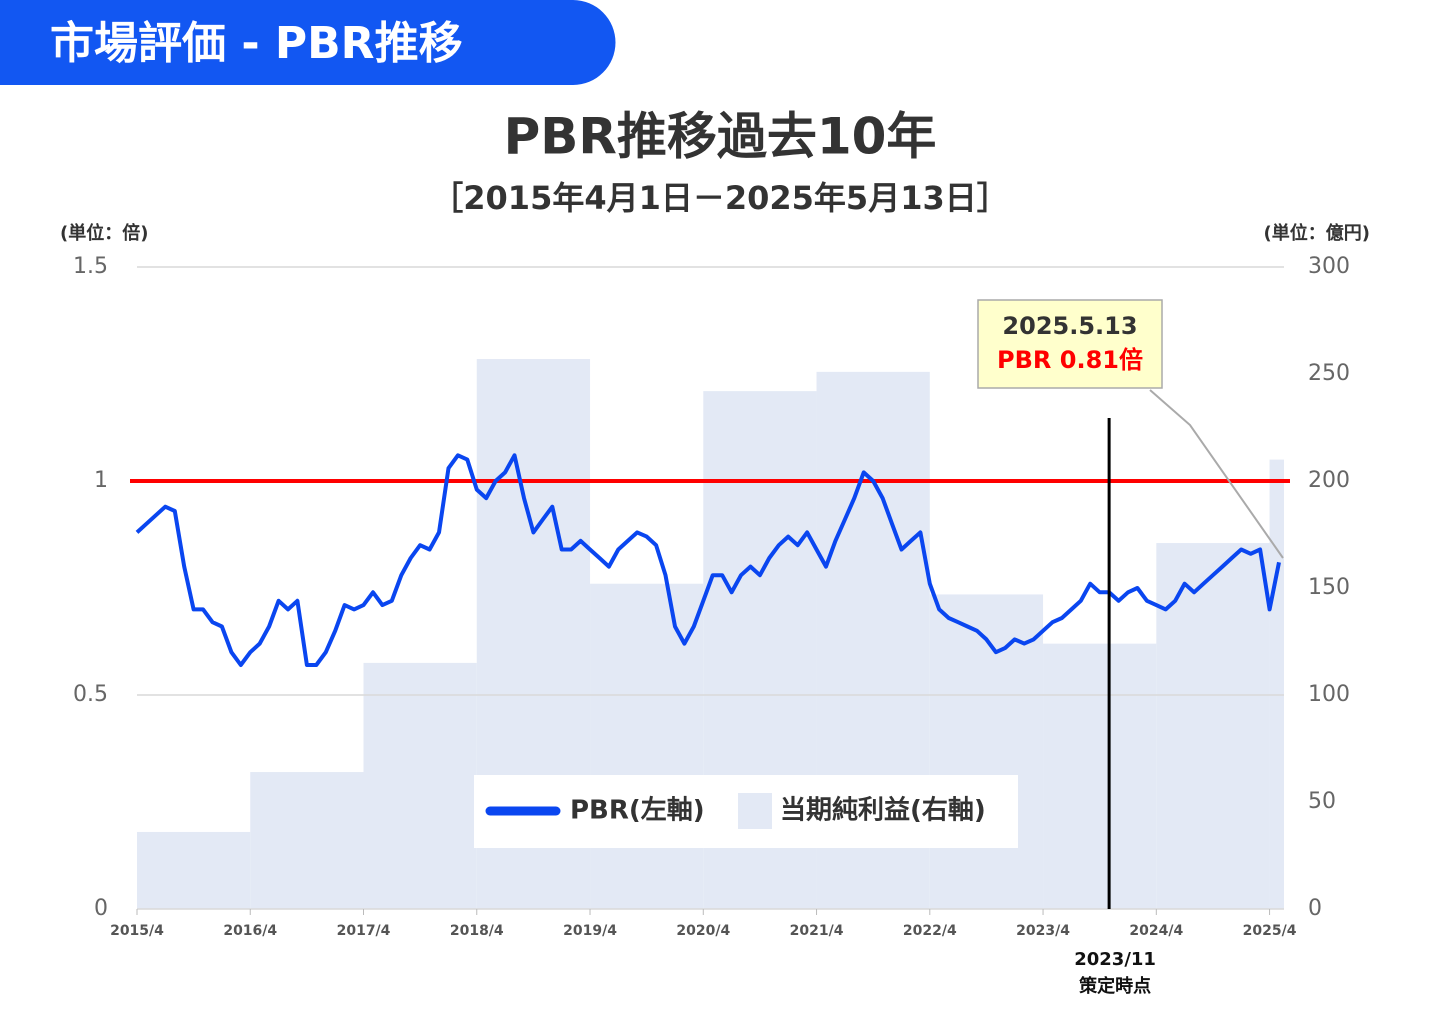 The width and height of the screenshot is (1440, 1010). What do you see at coordinates (101, 908) in the screenshot?
I see `y-tick-label: 0` at bounding box center [101, 908].